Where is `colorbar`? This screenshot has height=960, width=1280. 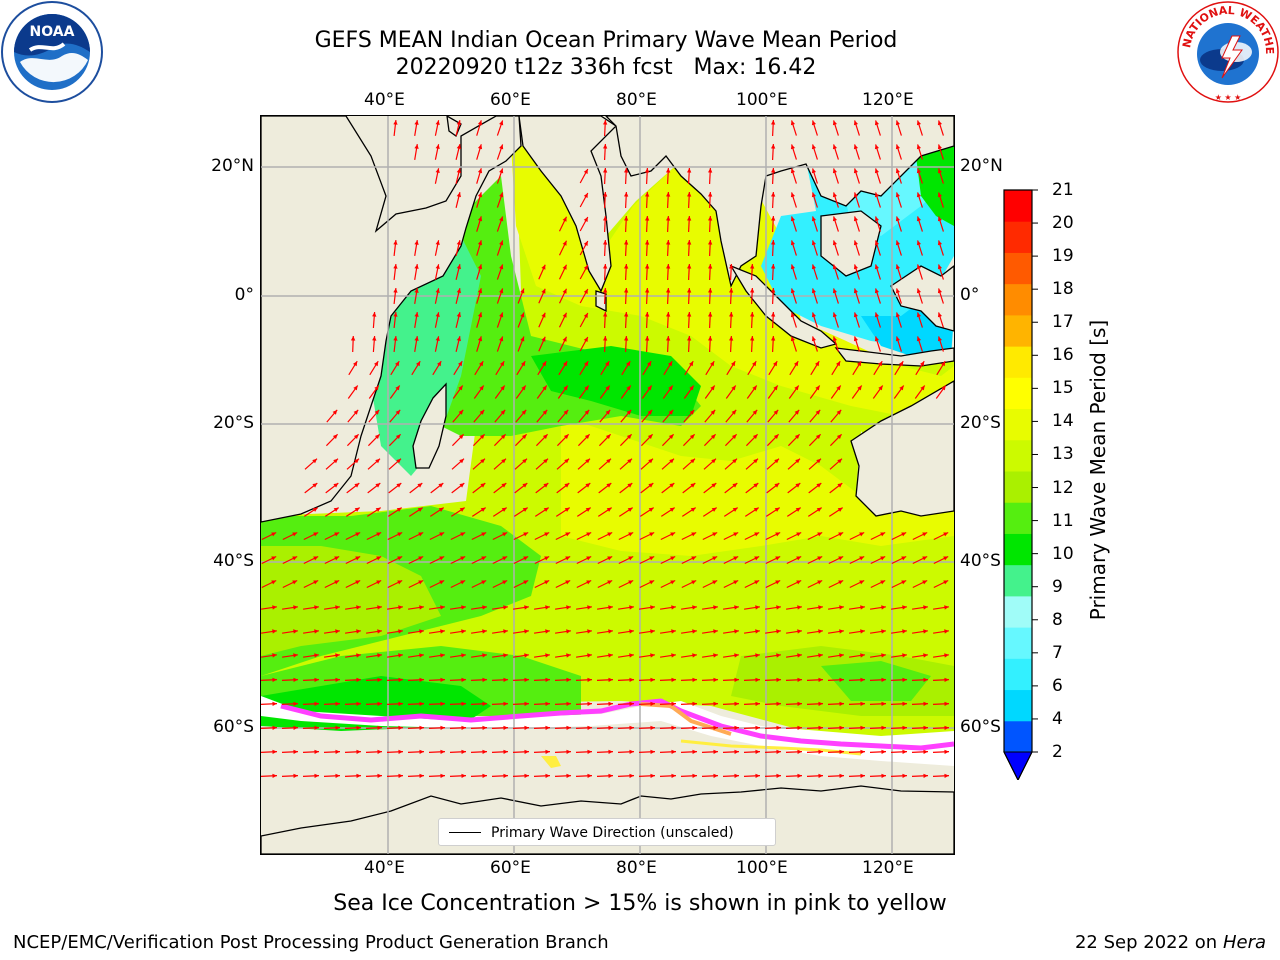
colorbar is located at coordinates (1020, 484).